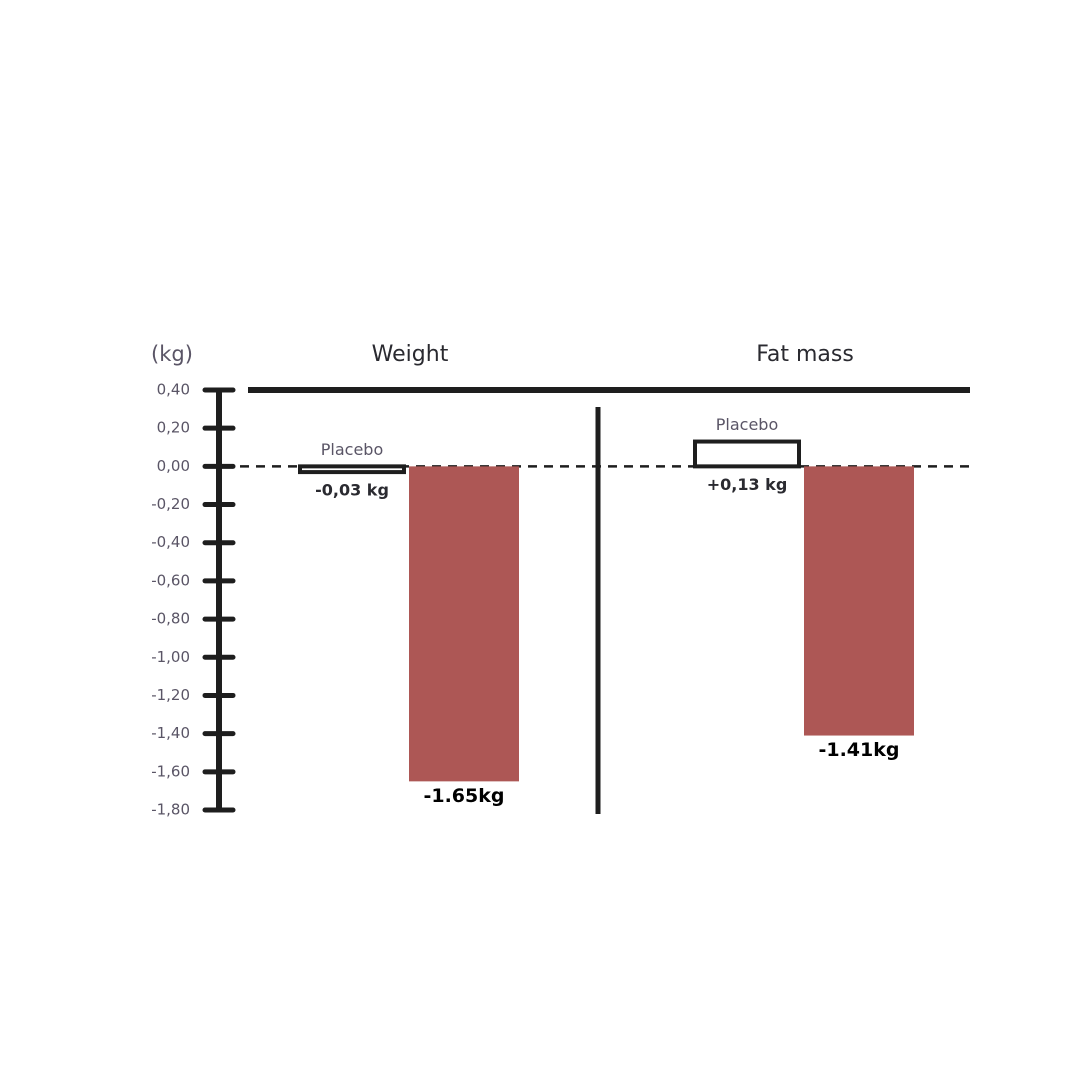 The height and width of the screenshot is (1080, 1080). What do you see at coordinates (173, 390) in the screenshot?
I see `y-tick-label: 0,40` at bounding box center [173, 390].